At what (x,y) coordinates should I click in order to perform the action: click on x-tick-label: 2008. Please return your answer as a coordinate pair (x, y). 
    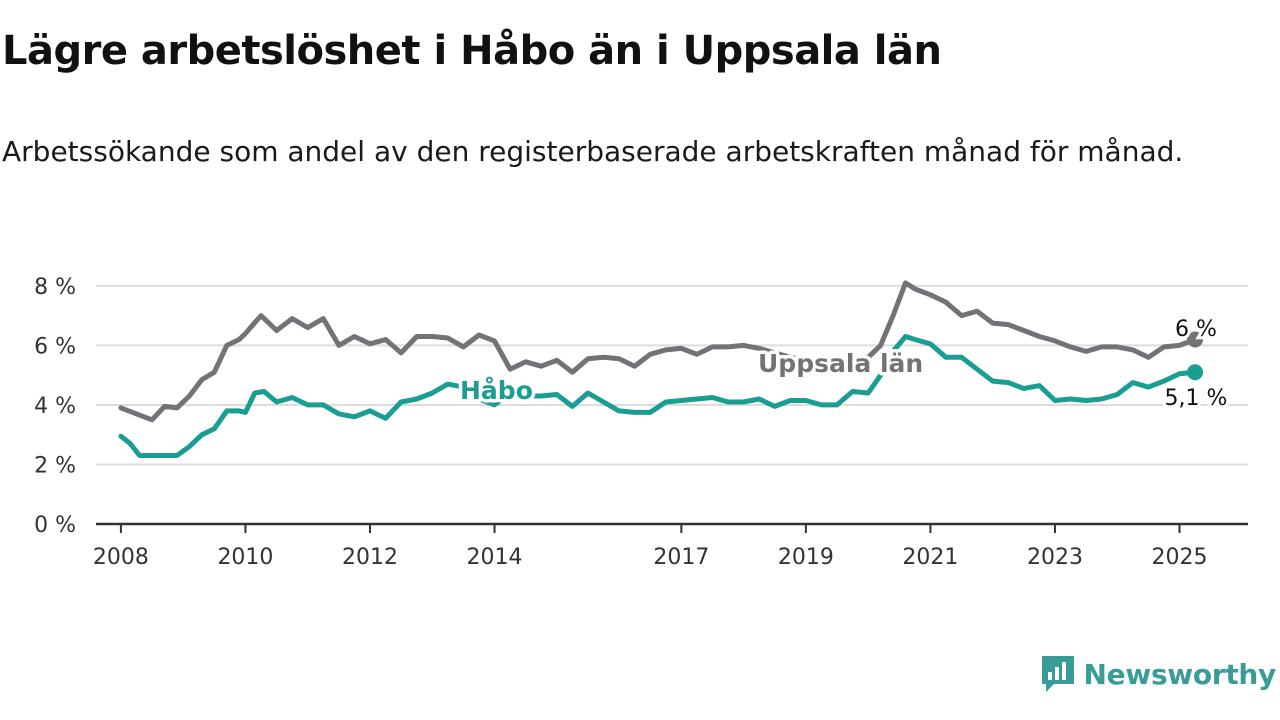
    Looking at the image, I should click on (121, 557).